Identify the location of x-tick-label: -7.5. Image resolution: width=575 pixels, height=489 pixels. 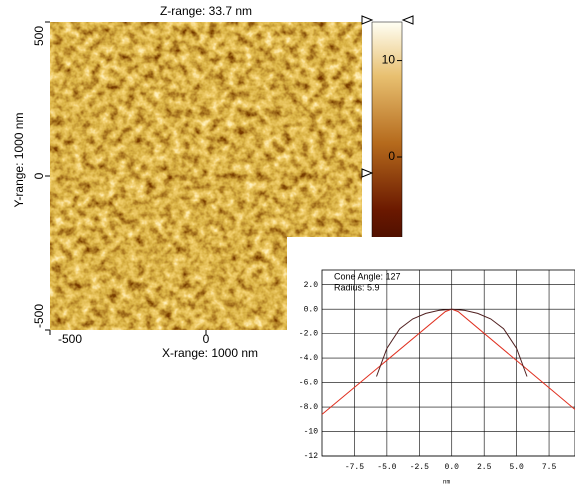
(354, 467).